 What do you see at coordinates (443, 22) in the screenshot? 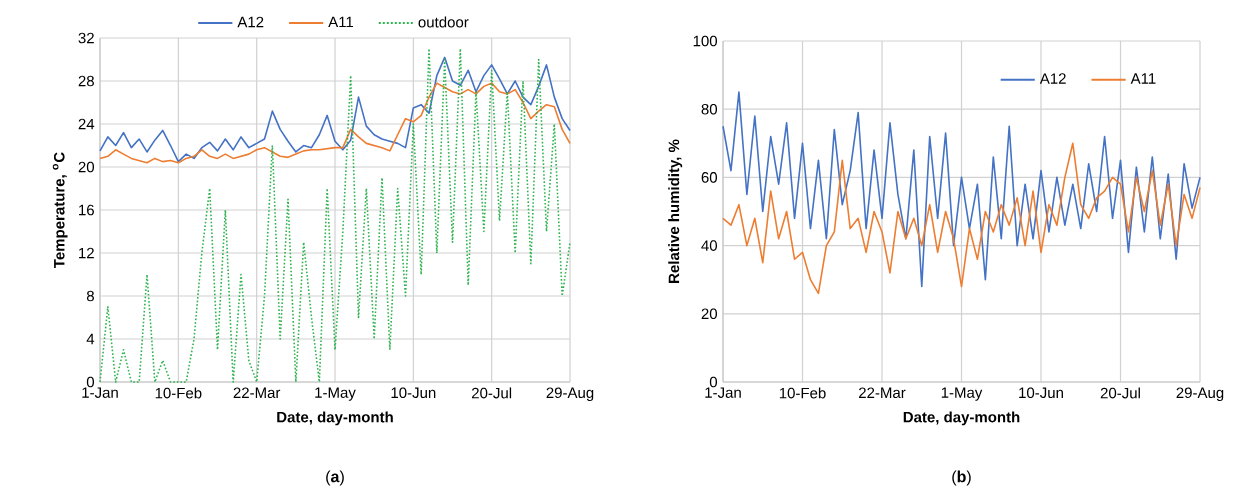
I see `legend-label: outdoor` at bounding box center [443, 22].